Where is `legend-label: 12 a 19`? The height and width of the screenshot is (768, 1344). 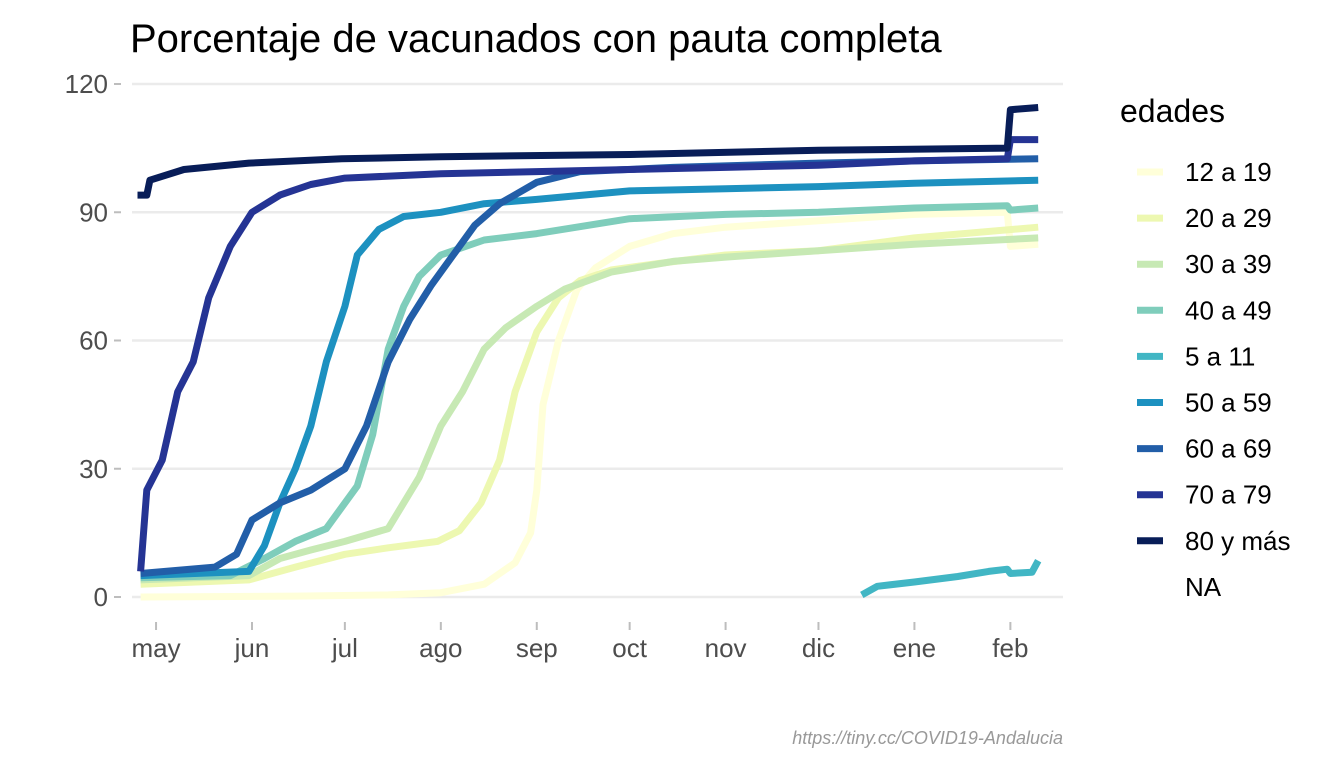 legend-label: 12 a 19 is located at coordinates (1228, 172).